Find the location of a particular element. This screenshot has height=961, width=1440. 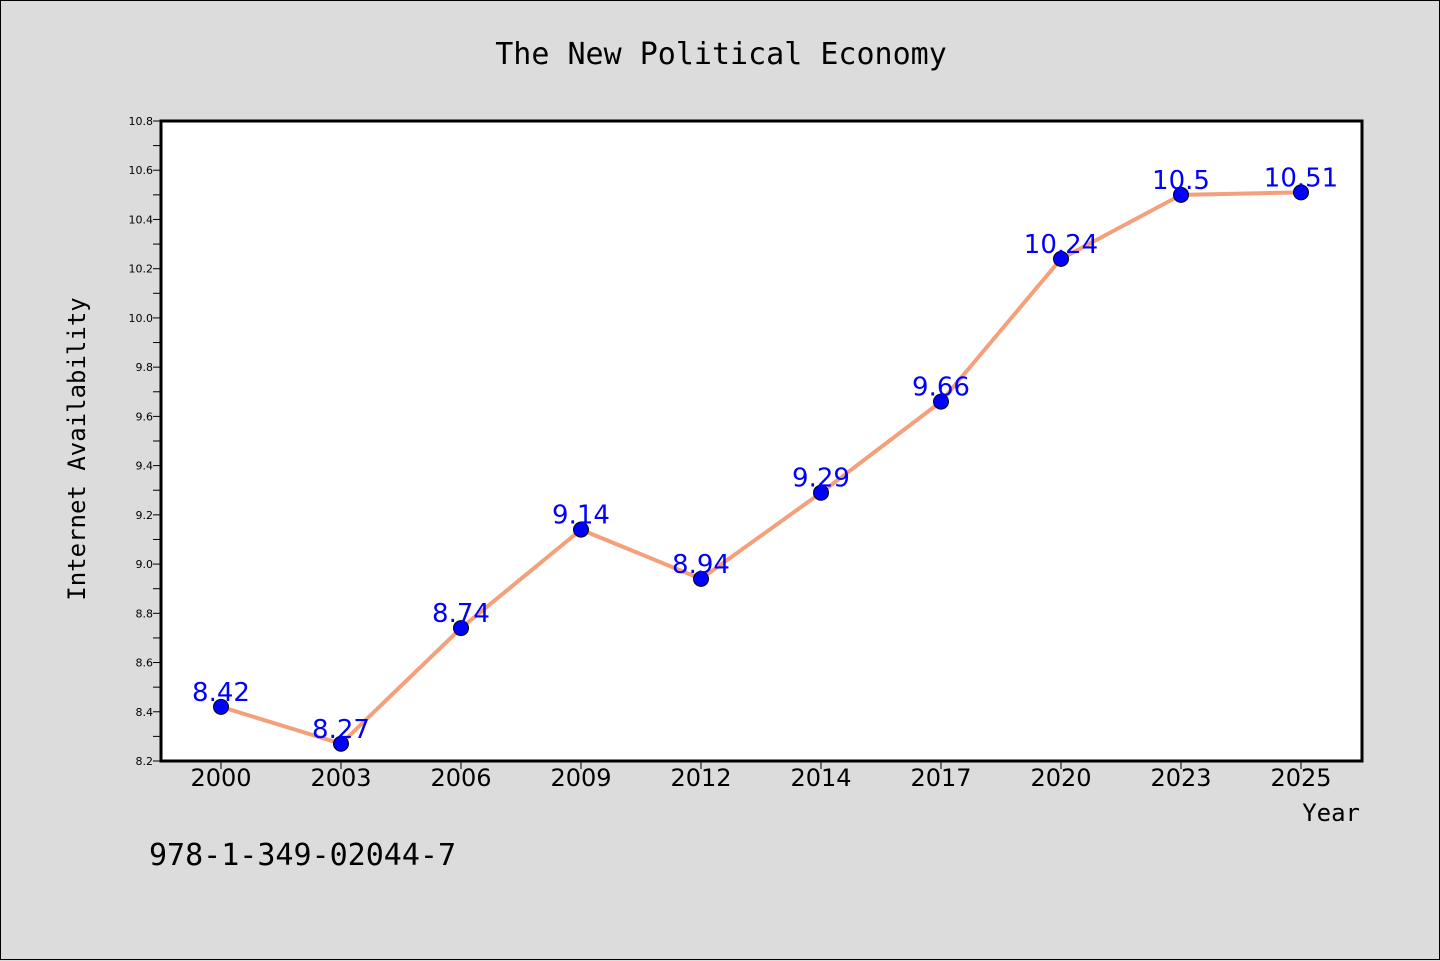

y-tick-label: 10.2 is located at coordinates (141, 269).